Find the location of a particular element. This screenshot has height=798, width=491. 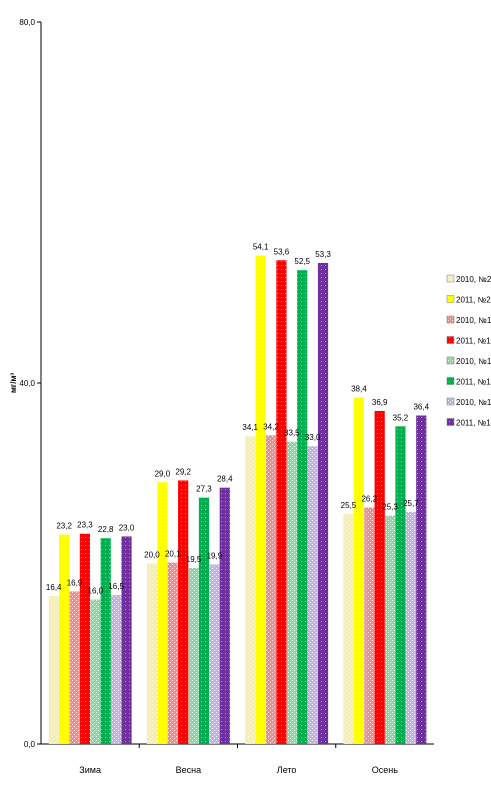

data-label: 26,2 is located at coordinates (369, 499).